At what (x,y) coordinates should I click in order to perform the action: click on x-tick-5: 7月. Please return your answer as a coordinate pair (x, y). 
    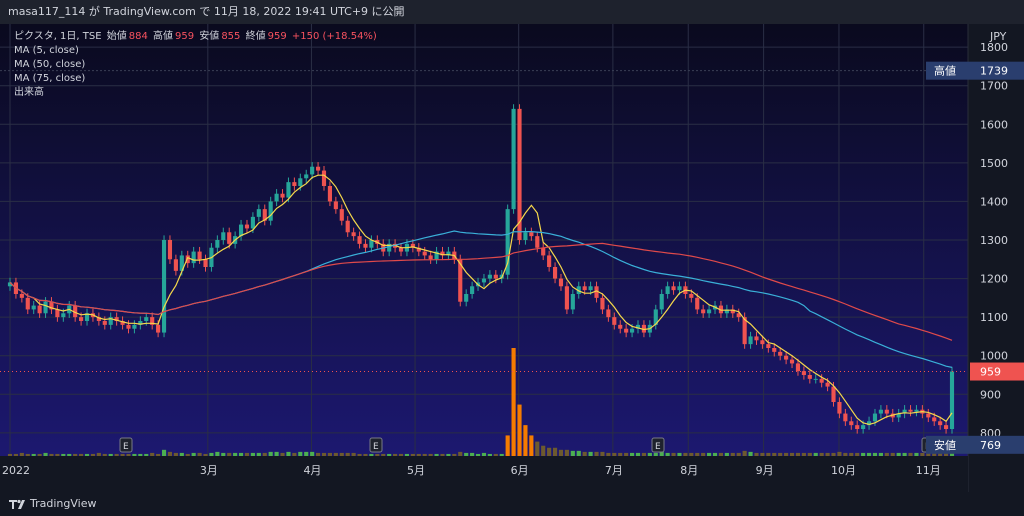
    Looking at the image, I should click on (614, 470).